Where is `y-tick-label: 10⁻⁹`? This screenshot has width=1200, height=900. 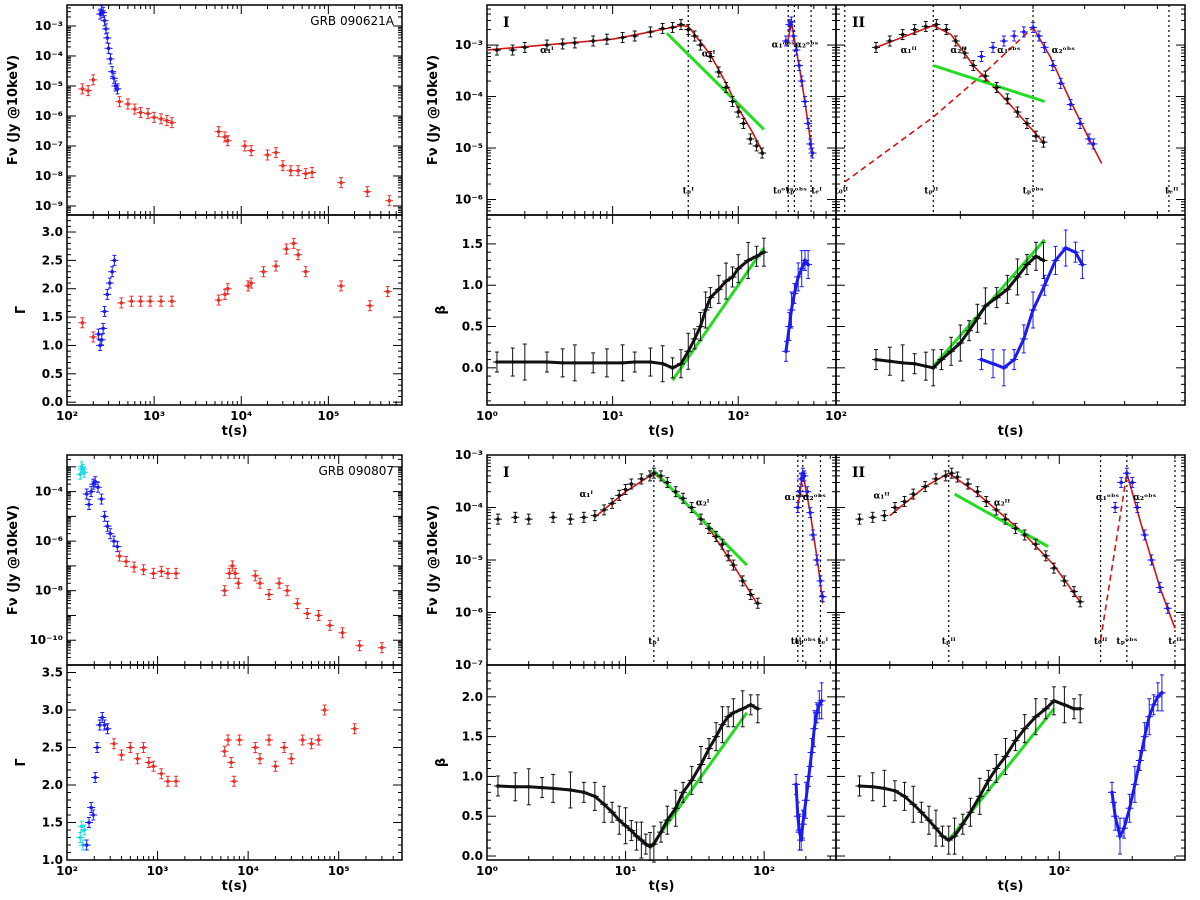 y-tick-label: 10⁻⁹ is located at coordinates (49, 206).